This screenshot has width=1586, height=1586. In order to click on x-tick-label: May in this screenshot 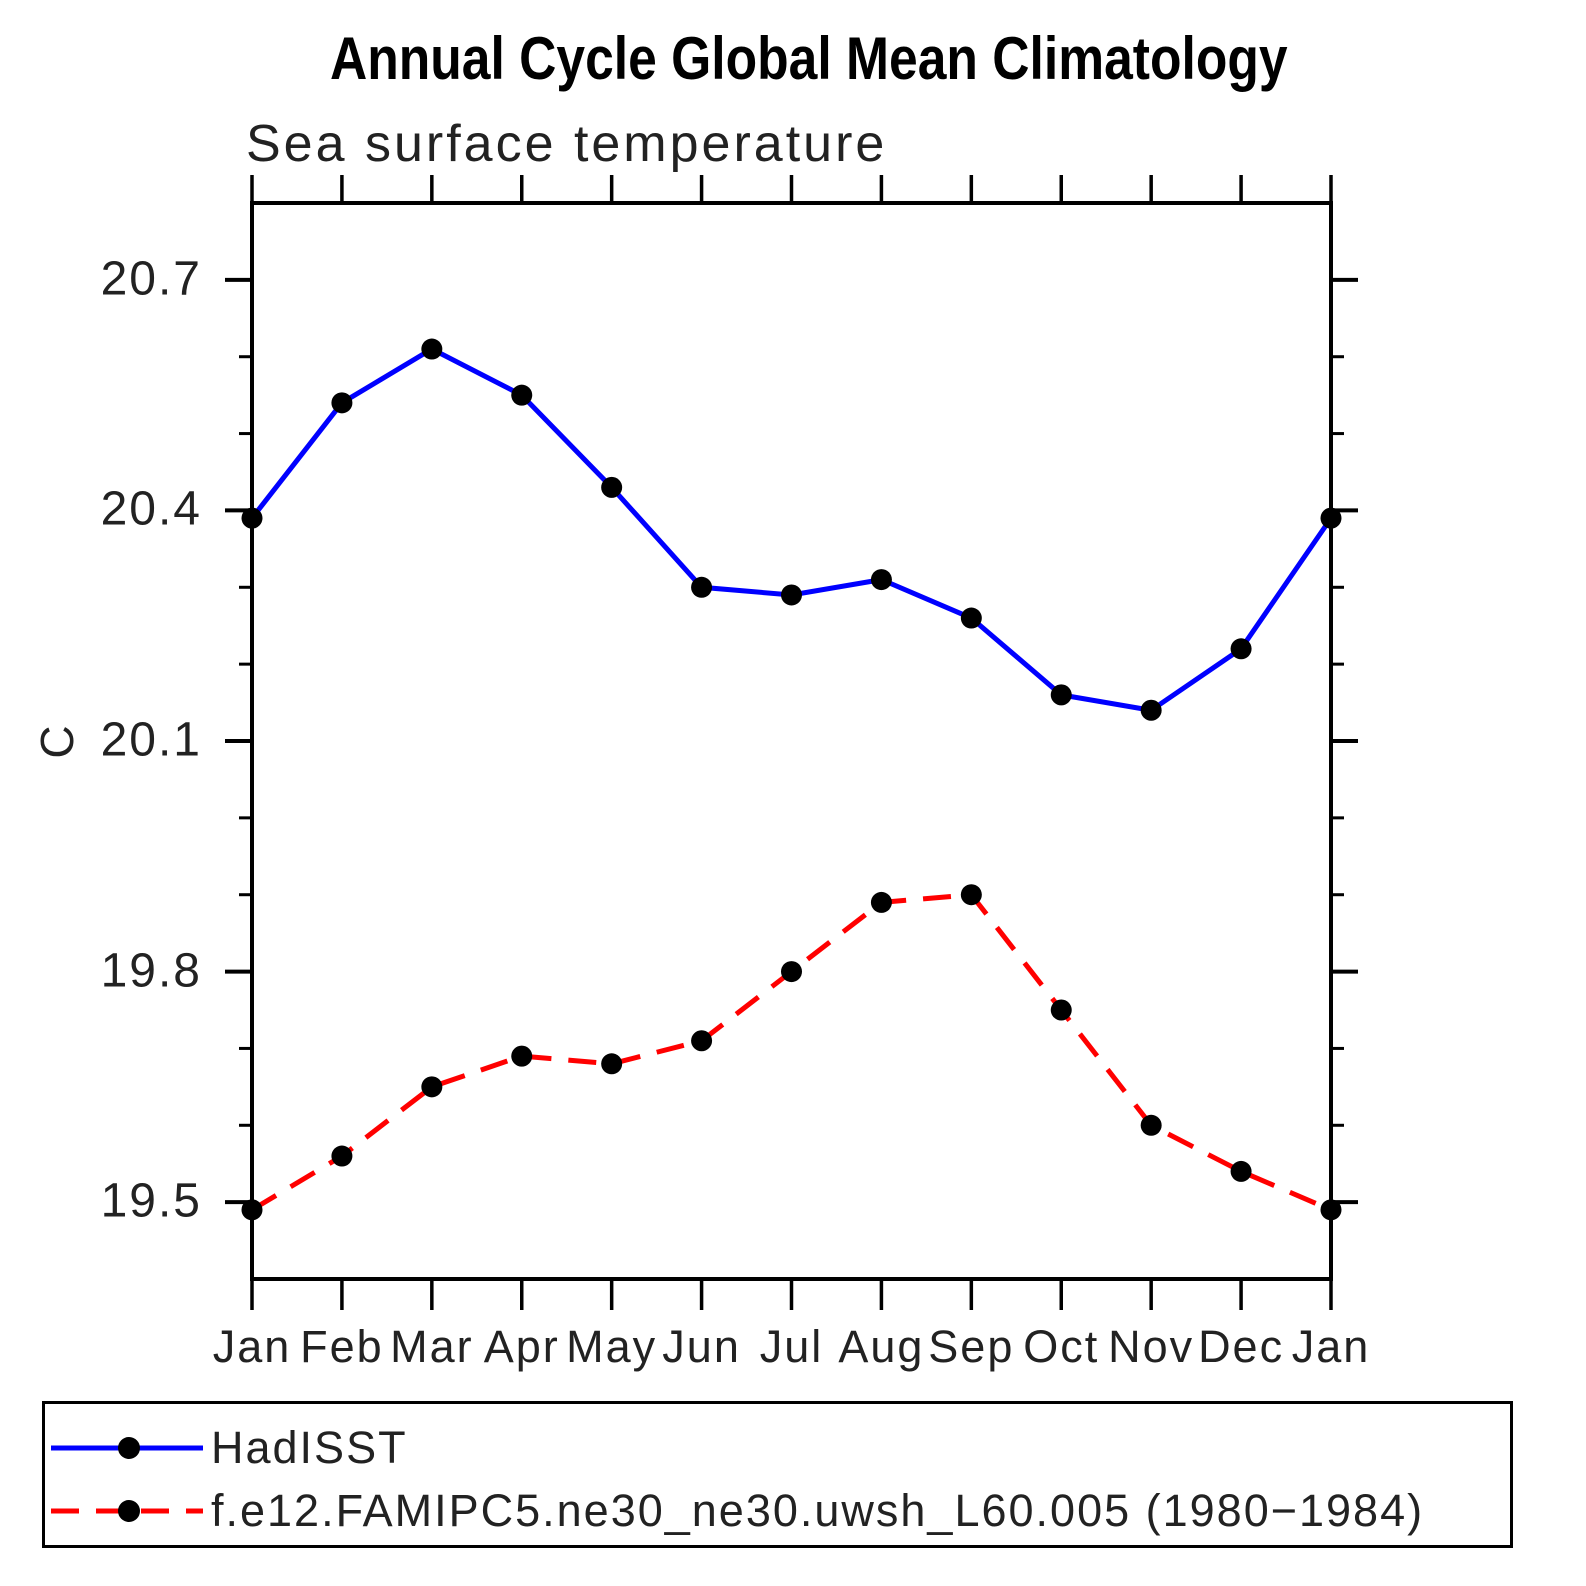, I will do `click(612, 1346)`.